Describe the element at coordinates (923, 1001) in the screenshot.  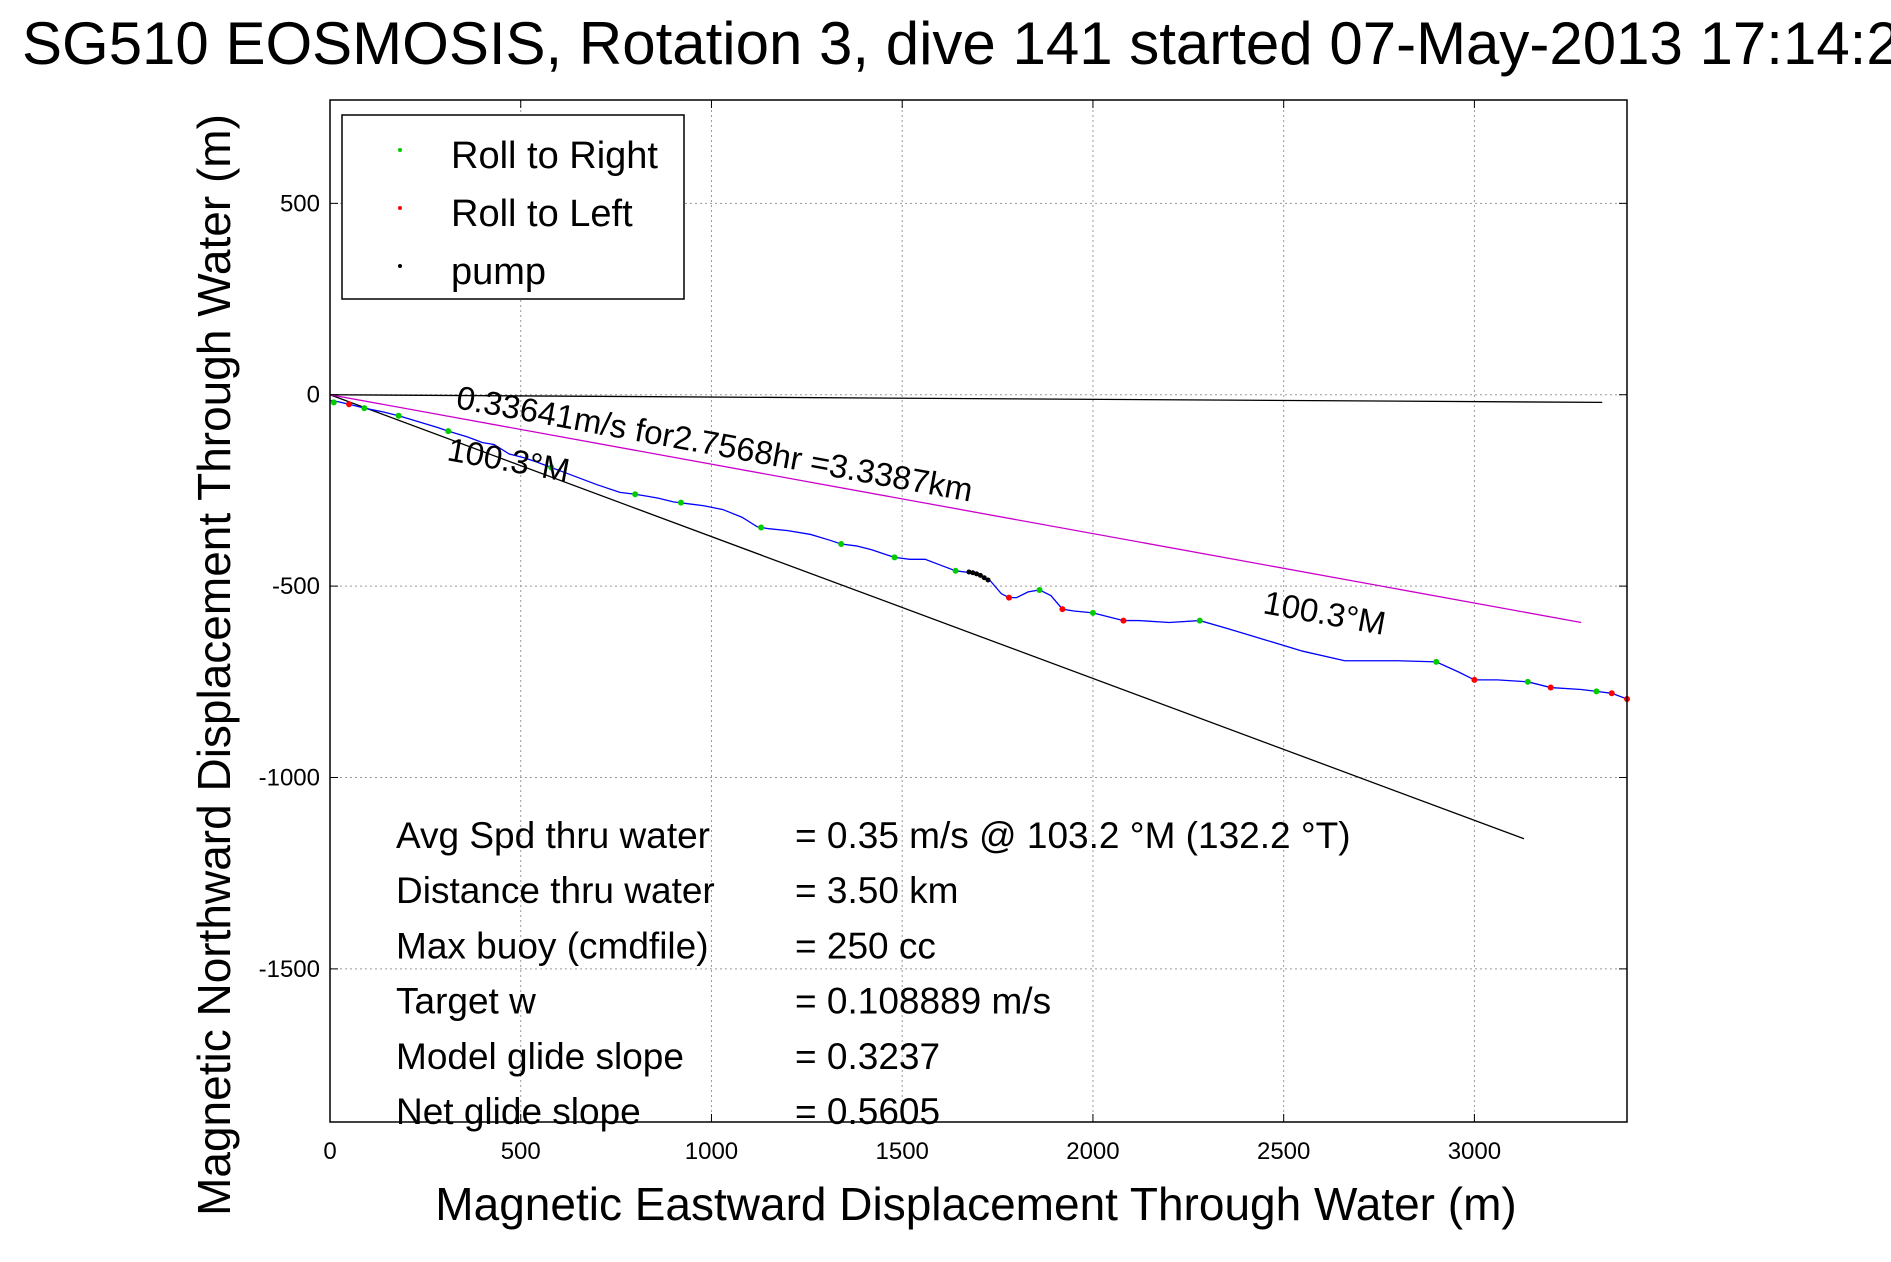
I see `stat-value: = 0.108889 m/s` at that location.